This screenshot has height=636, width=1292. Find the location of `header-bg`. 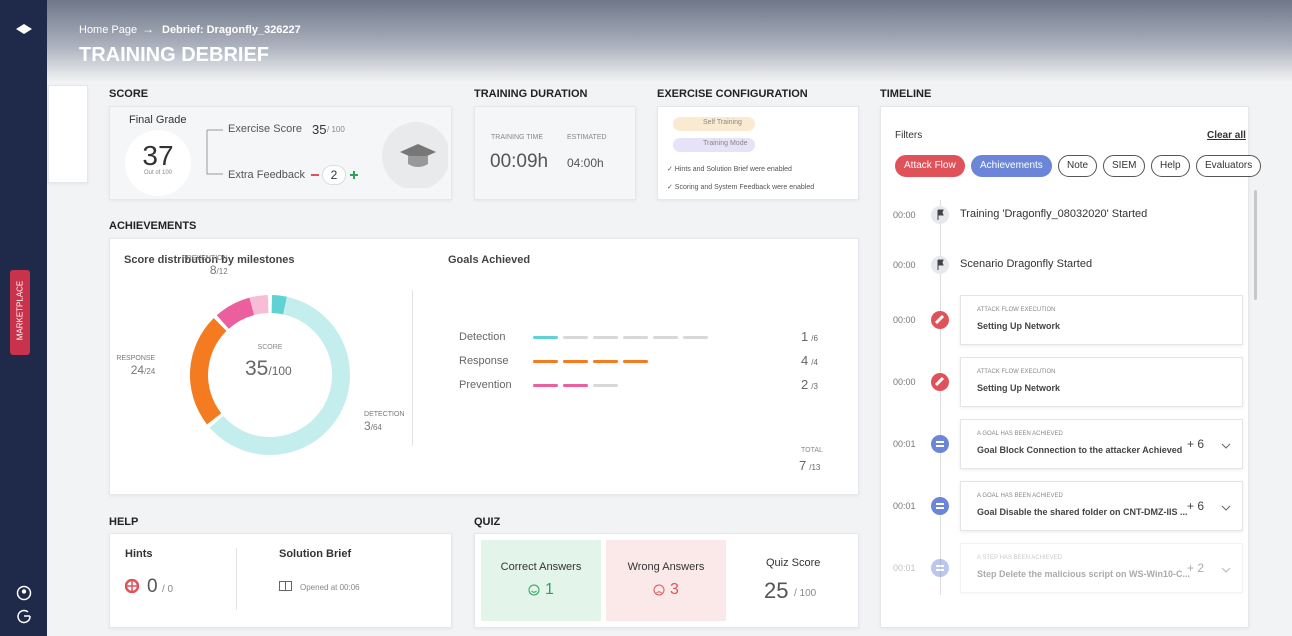

header-bg is located at coordinates (646, 41).